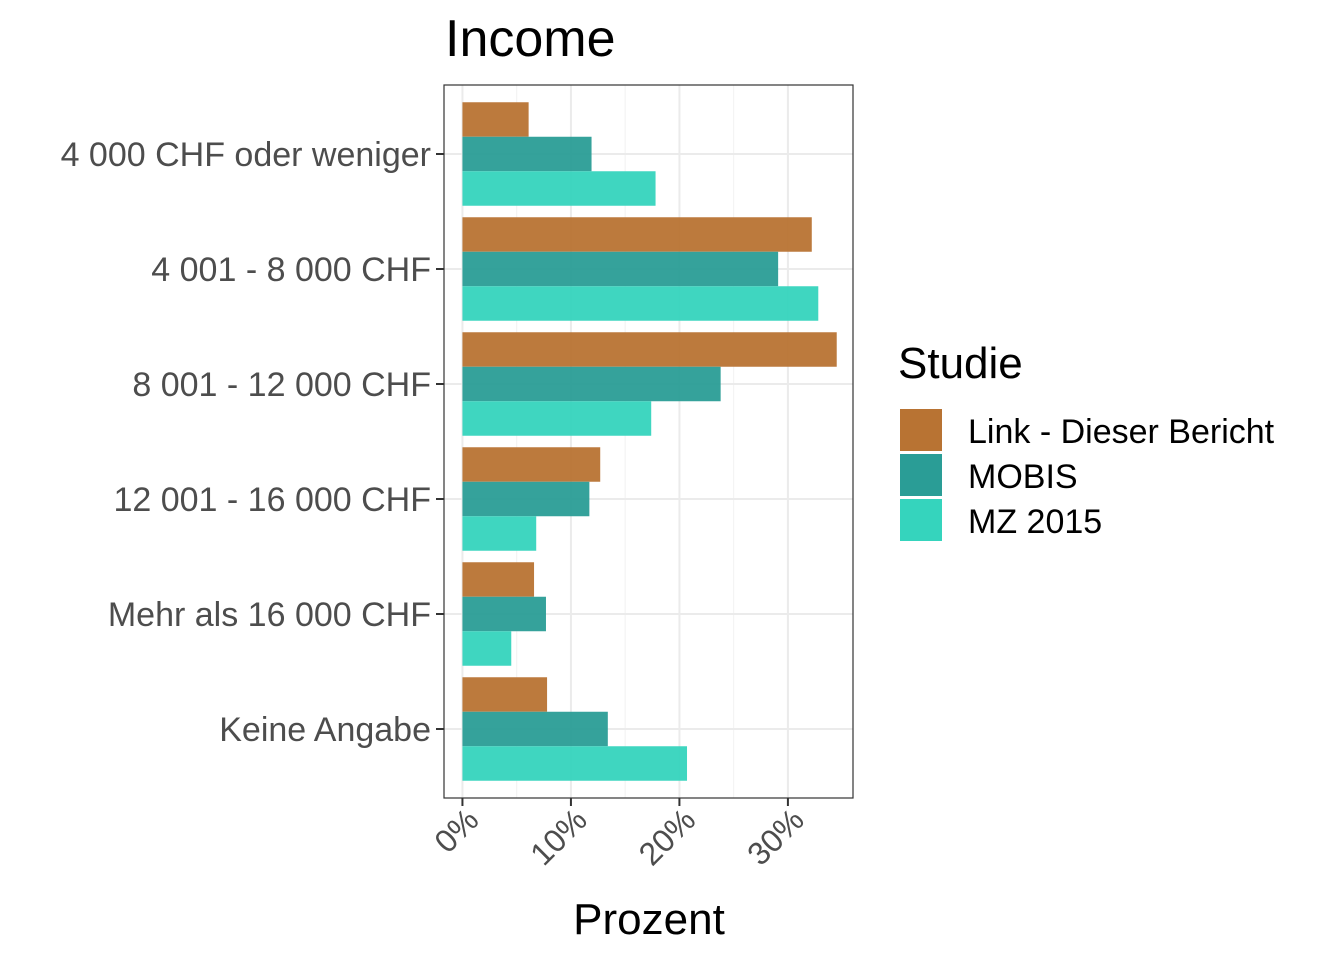 This screenshot has height=965, width=1344. Describe the element at coordinates (456, 830) in the screenshot. I see `x-tick-label: 0%` at that location.